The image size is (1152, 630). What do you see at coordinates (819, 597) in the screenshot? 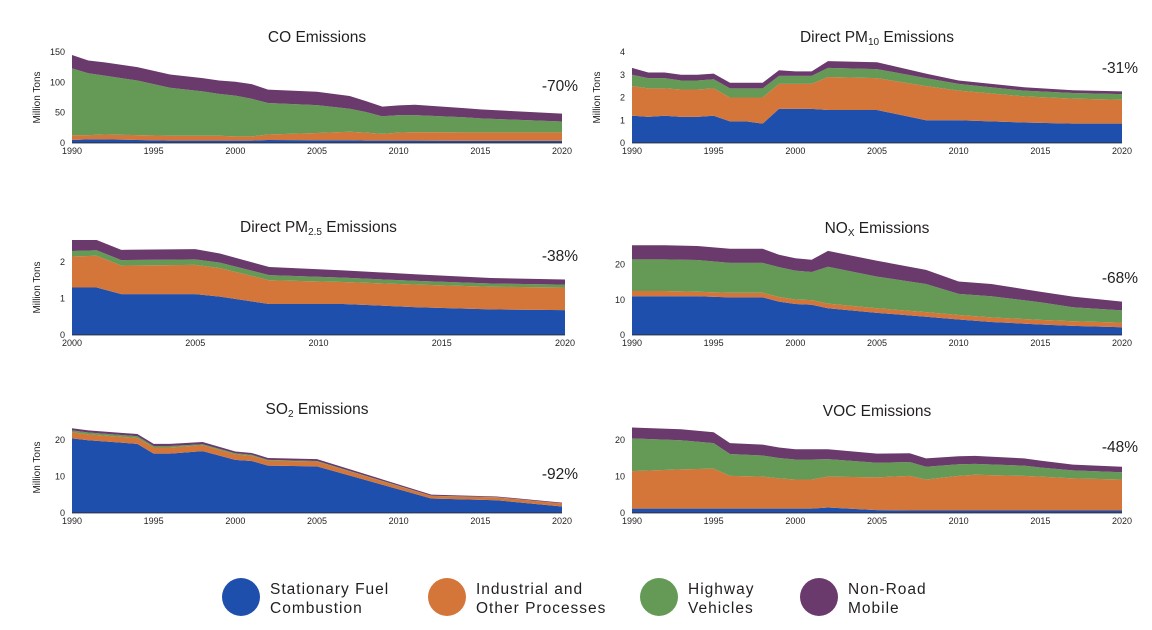
I see `legend-swatch-nonroad` at bounding box center [819, 597].